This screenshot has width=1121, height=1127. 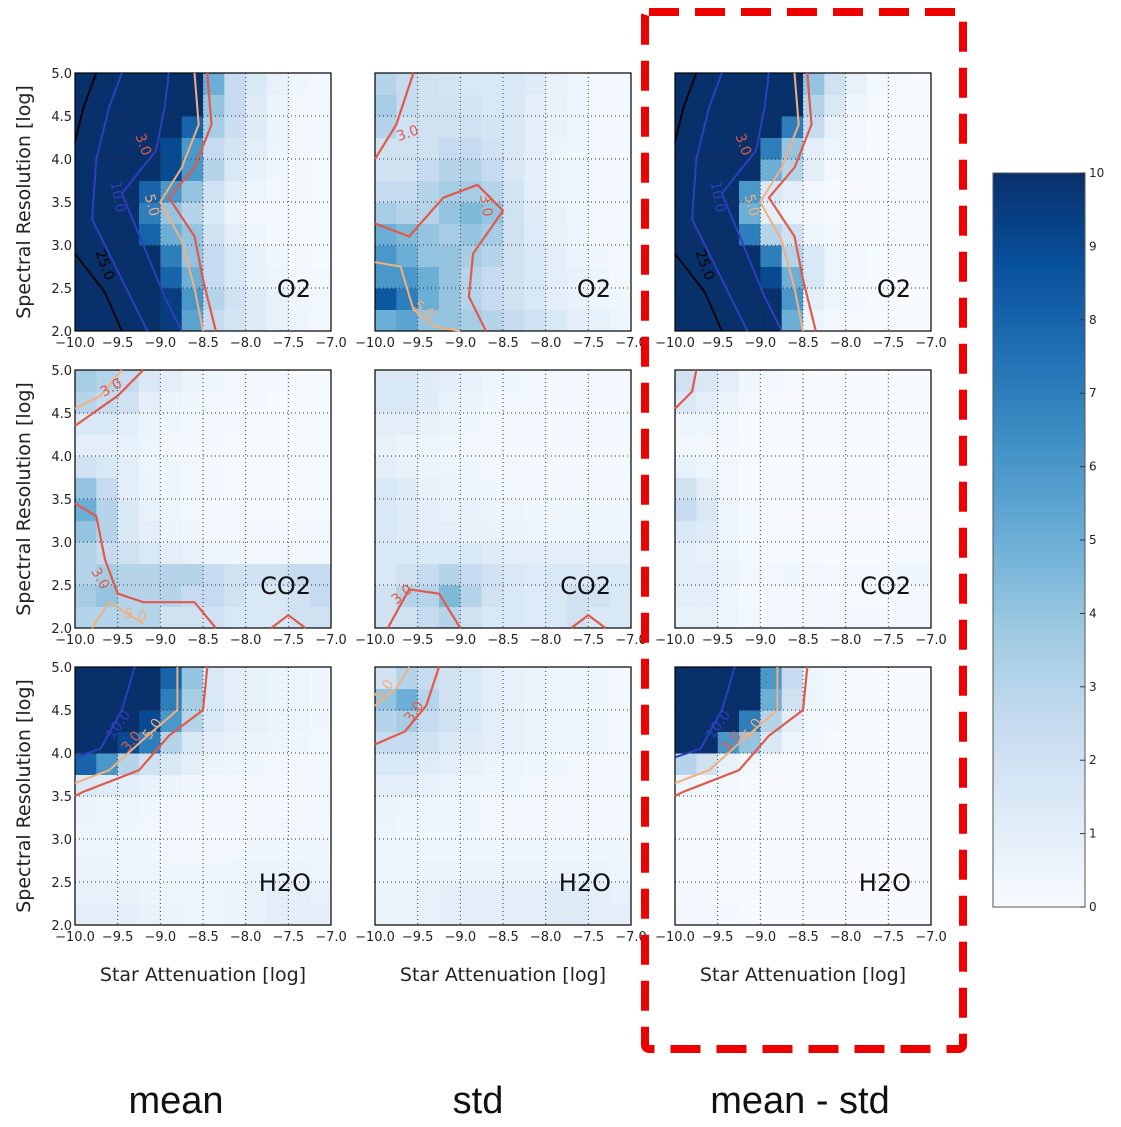 What do you see at coordinates (142, 145) in the screenshot?
I see `contour-label: 3.0` at bounding box center [142, 145].